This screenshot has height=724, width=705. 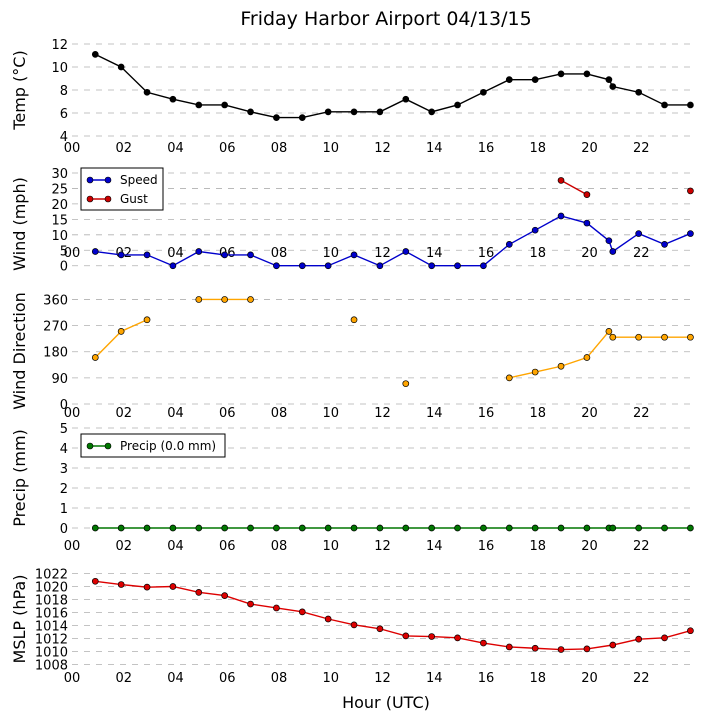 What do you see at coordinates (168, 446) in the screenshot?
I see `legend-label: Precip (0.0 mm)` at bounding box center [168, 446].